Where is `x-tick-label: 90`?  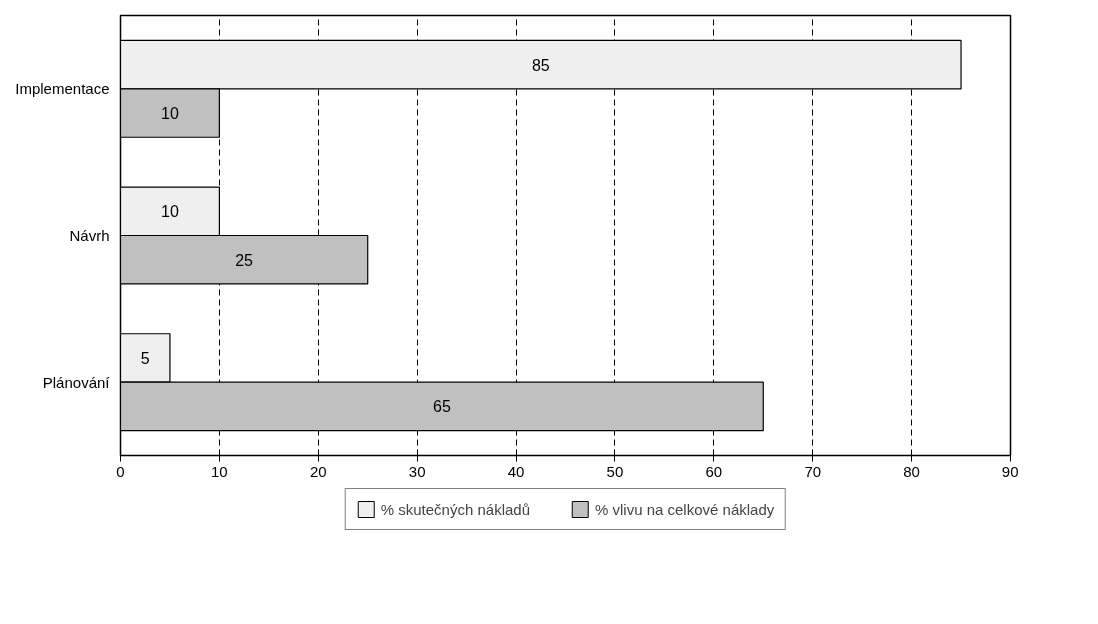
x-tick-label: 90 is located at coordinates (1010, 471).